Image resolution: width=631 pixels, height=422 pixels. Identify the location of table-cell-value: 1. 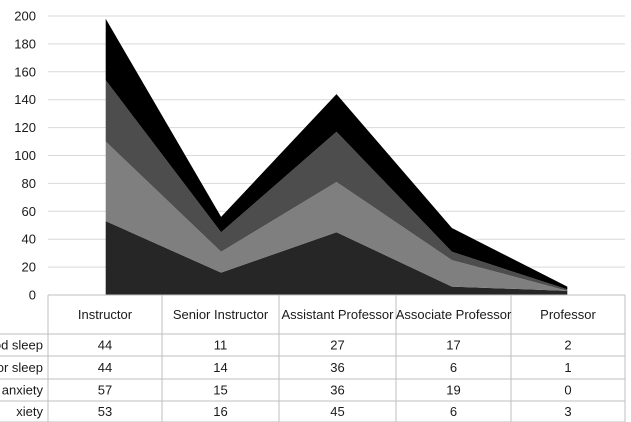
(567, 367).